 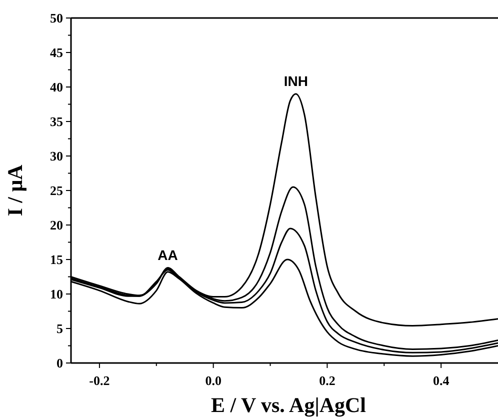 What do you see at coordinates (15, 190) in the screenshot?
I see `y-axis-title: I / μA` at bounding box center [15, 190].